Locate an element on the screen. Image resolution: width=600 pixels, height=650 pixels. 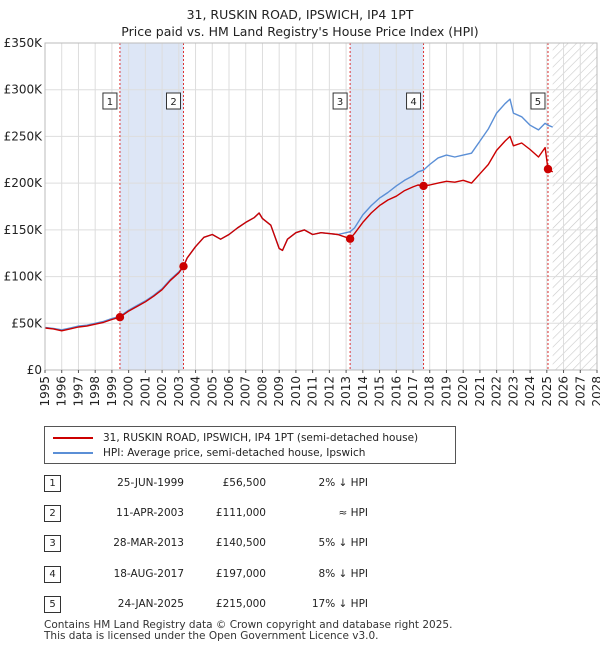
x-tick-label: 2024 is located at coordinates (530, 391).